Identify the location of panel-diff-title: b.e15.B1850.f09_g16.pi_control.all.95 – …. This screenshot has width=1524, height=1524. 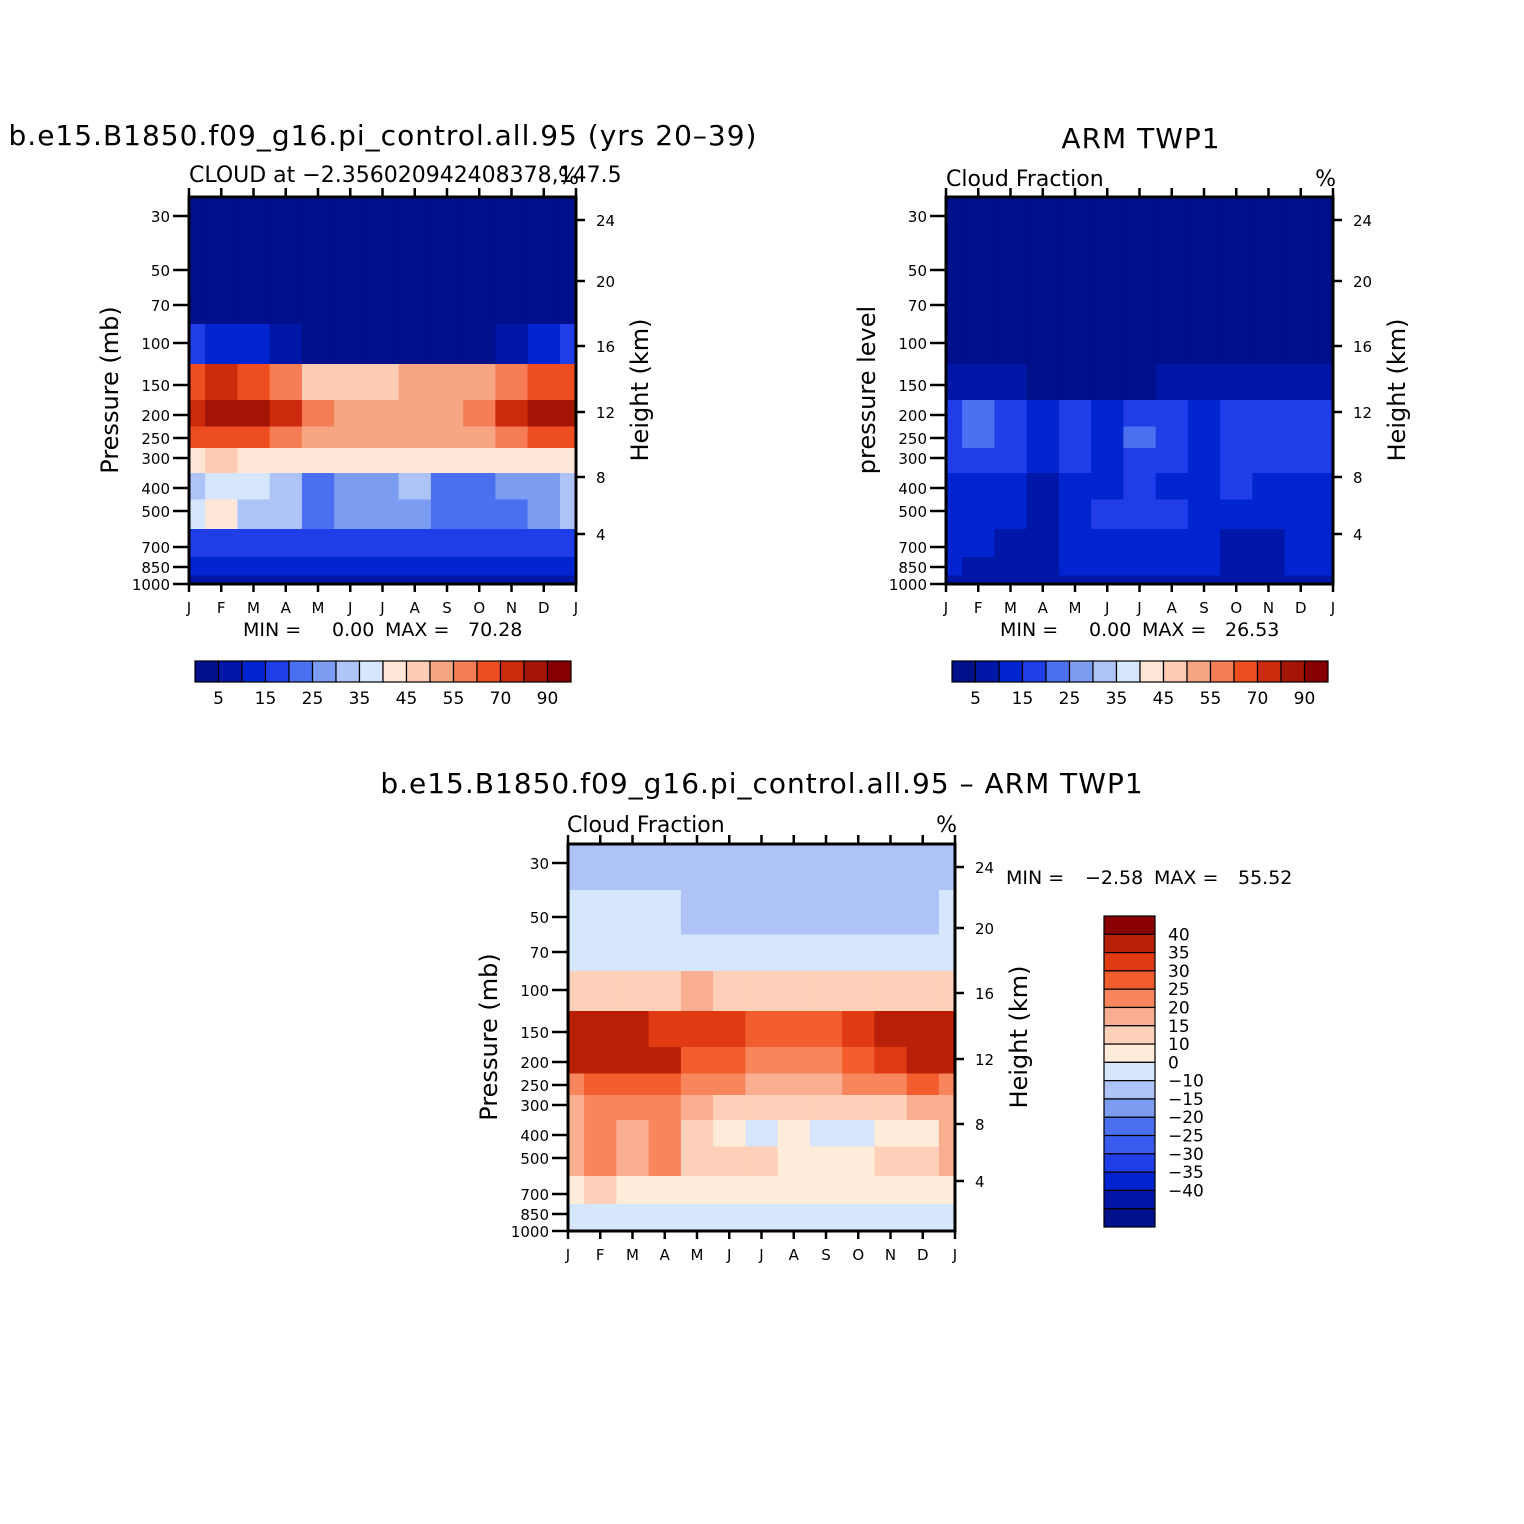
(761, 783).